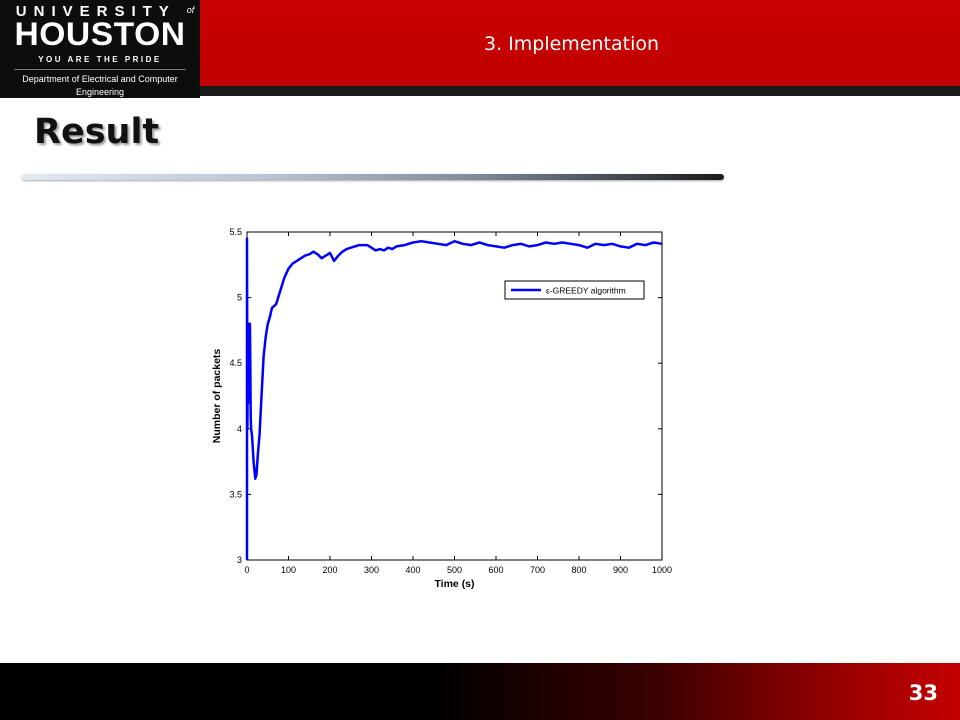  I want to click on x-tick-label: 1000, so click(662, 570).